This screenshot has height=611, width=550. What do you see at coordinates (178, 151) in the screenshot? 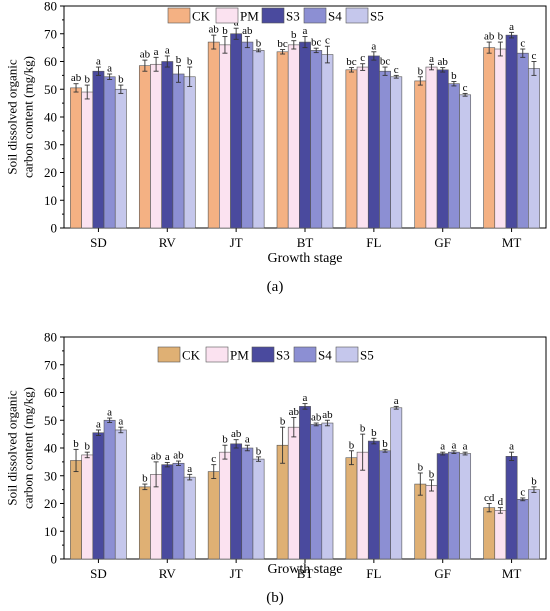
I see `bar-s4-rv` at bounding box center [178, 151].